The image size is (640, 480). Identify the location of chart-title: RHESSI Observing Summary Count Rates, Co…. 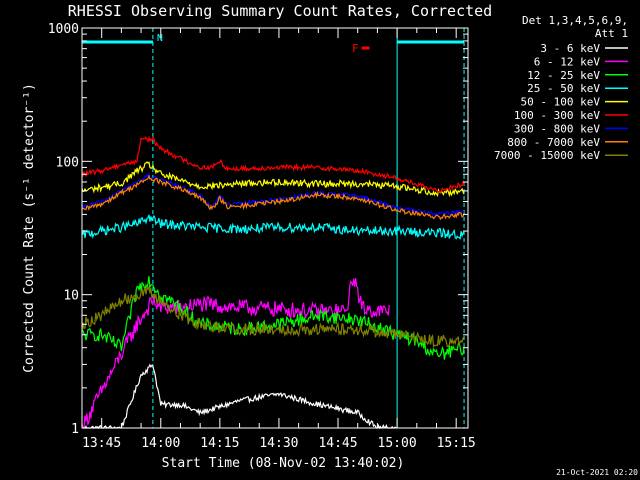
(280, 11).